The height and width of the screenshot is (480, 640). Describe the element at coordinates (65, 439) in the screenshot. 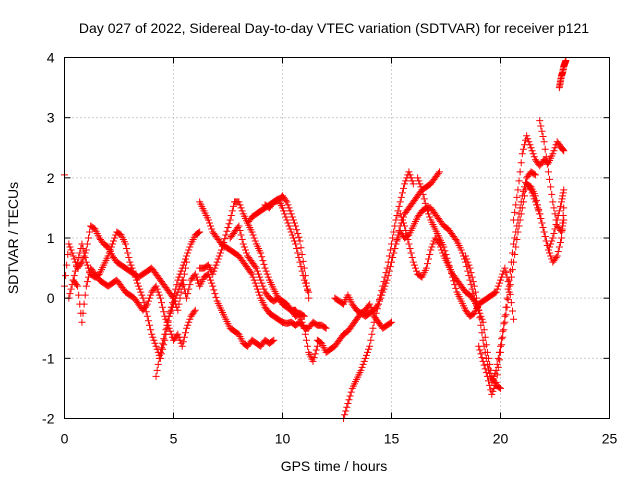

I see `x-tick-label: 0` at that location.